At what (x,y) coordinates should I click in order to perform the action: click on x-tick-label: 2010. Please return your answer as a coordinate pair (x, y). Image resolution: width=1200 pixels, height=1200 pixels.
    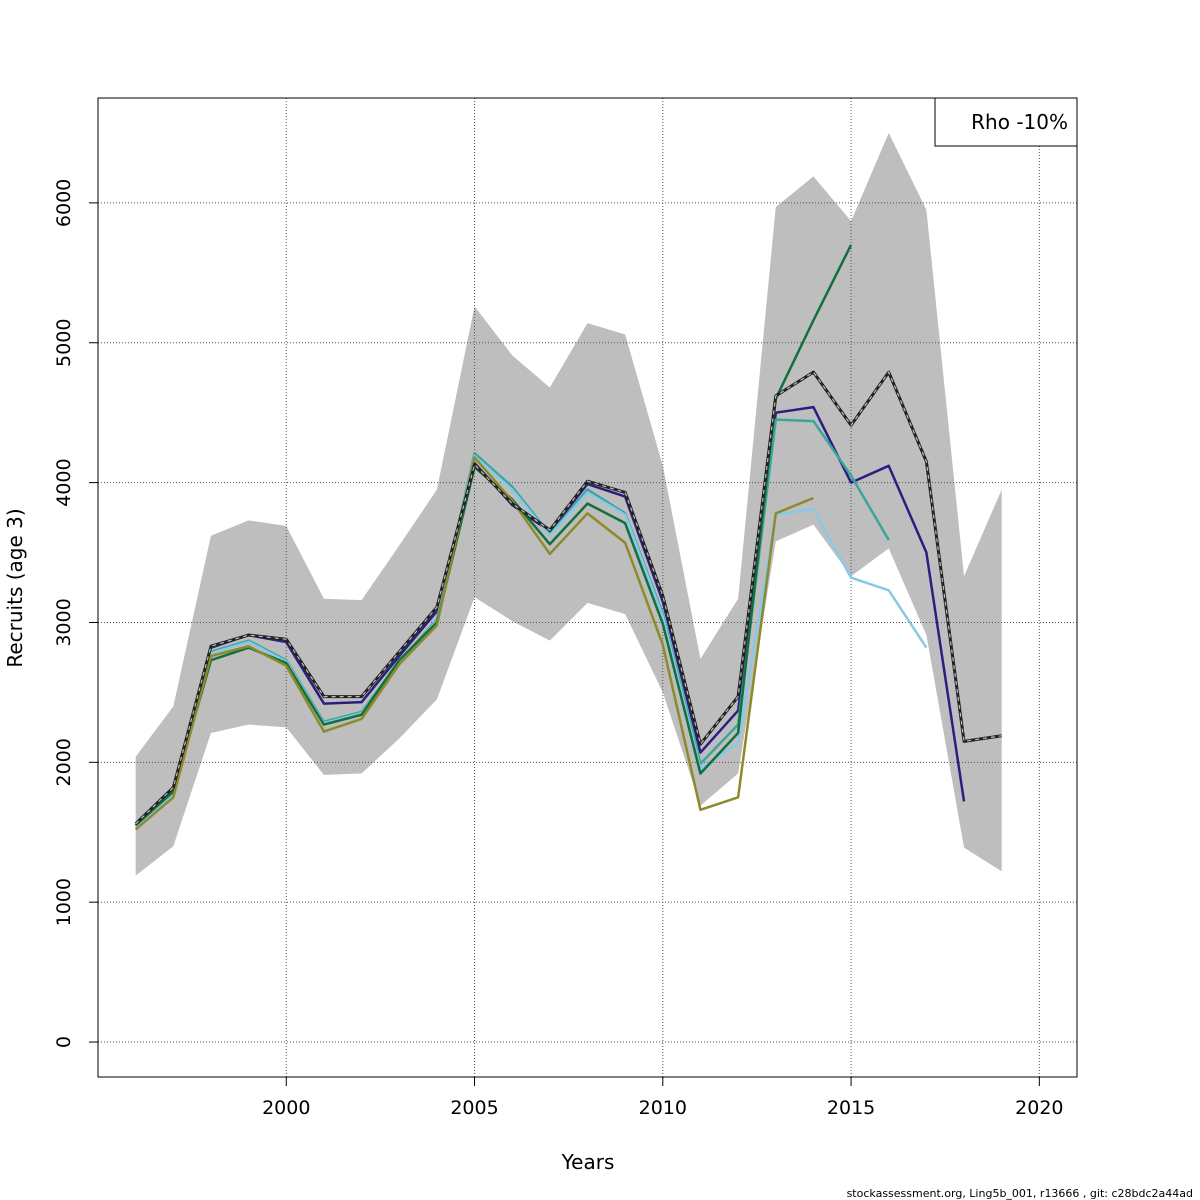
    Looking at the image, I should click on (663, 1108).